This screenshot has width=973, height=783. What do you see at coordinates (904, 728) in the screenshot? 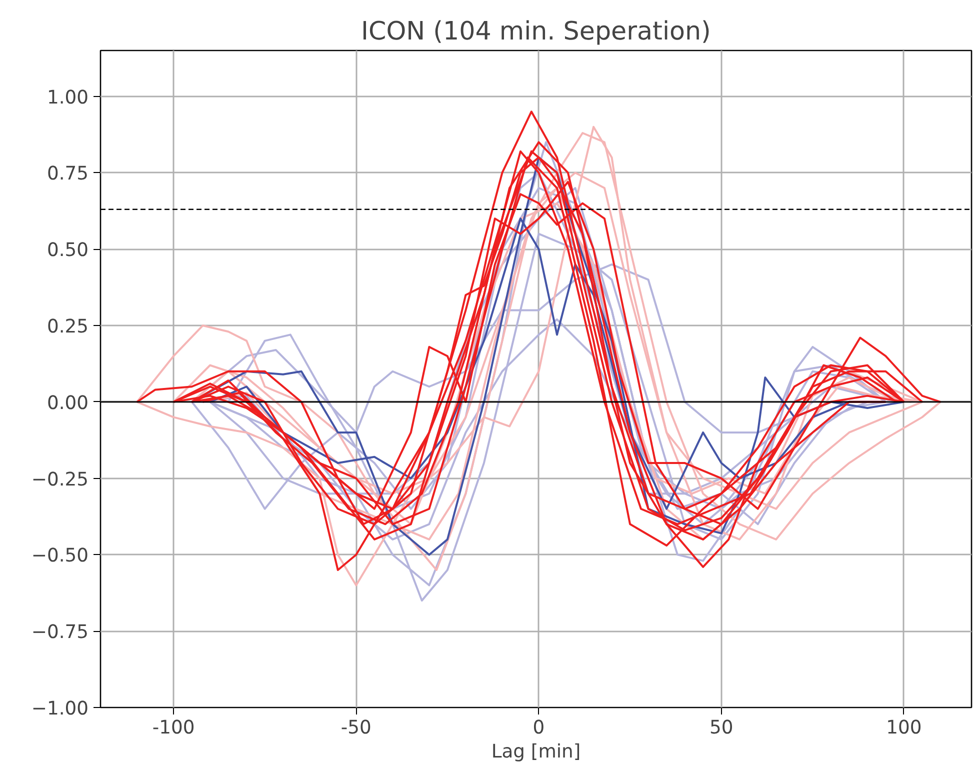
I see `x-tick-label: 100` at bounding box center [904, 728].